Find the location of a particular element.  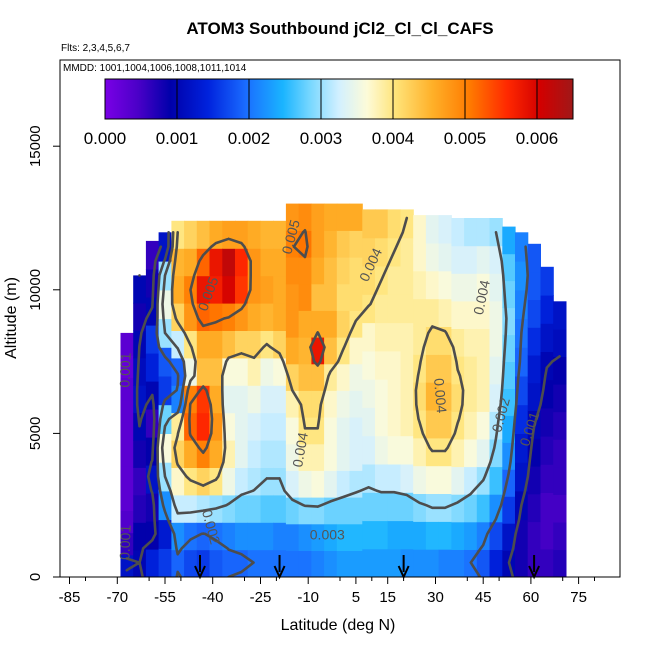

x-tick-label: -55 is located at coordinates (165, 597).